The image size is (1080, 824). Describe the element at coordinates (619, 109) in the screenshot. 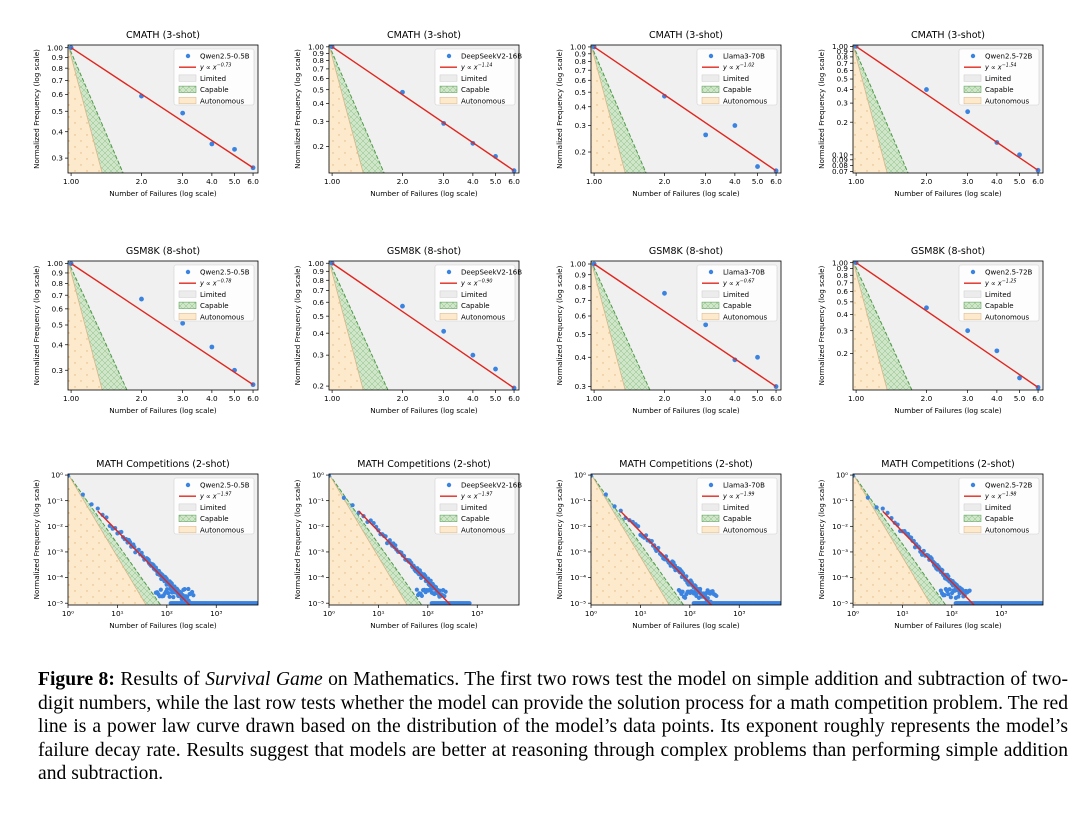

I see `capable-boundary` at that location.